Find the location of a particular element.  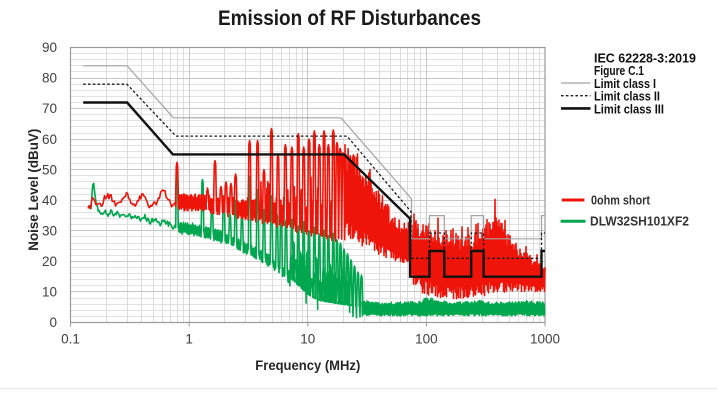

svg-text: 1000 is located at coordinates (545, 339).